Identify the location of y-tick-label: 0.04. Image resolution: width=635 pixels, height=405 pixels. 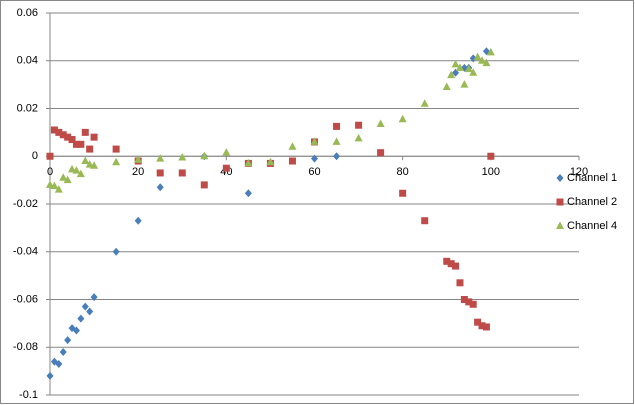
(27, 61).